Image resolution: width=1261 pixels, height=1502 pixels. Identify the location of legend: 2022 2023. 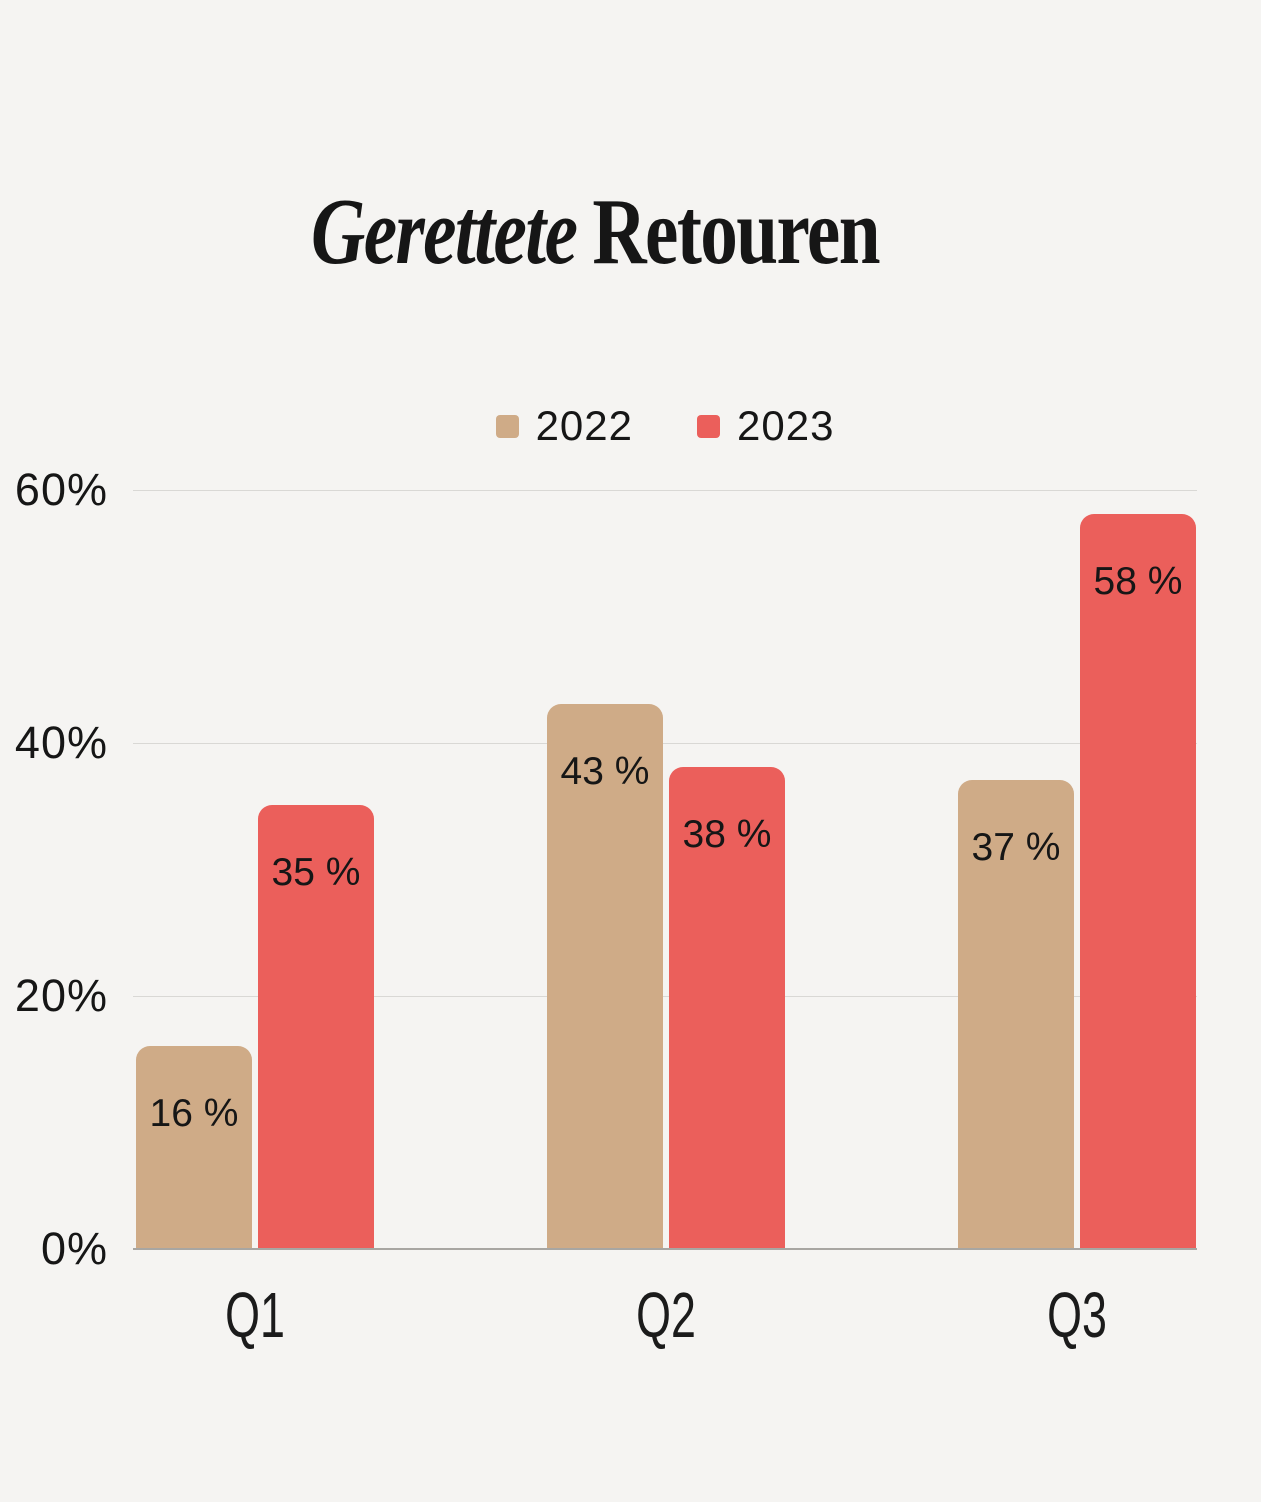
(665, 426).